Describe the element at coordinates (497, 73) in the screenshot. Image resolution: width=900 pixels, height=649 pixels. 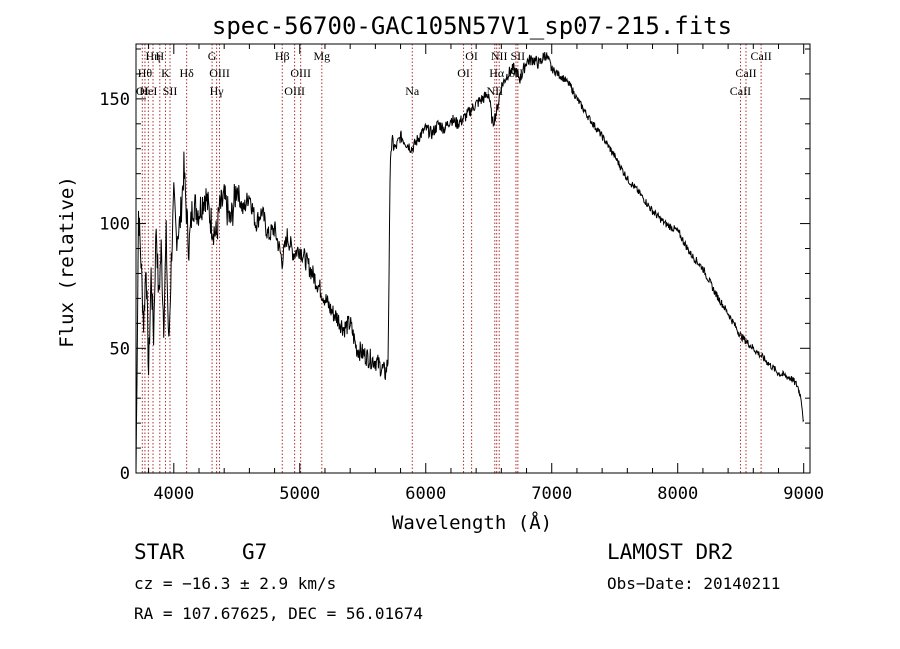
I see `line-label: Hα` at that location.